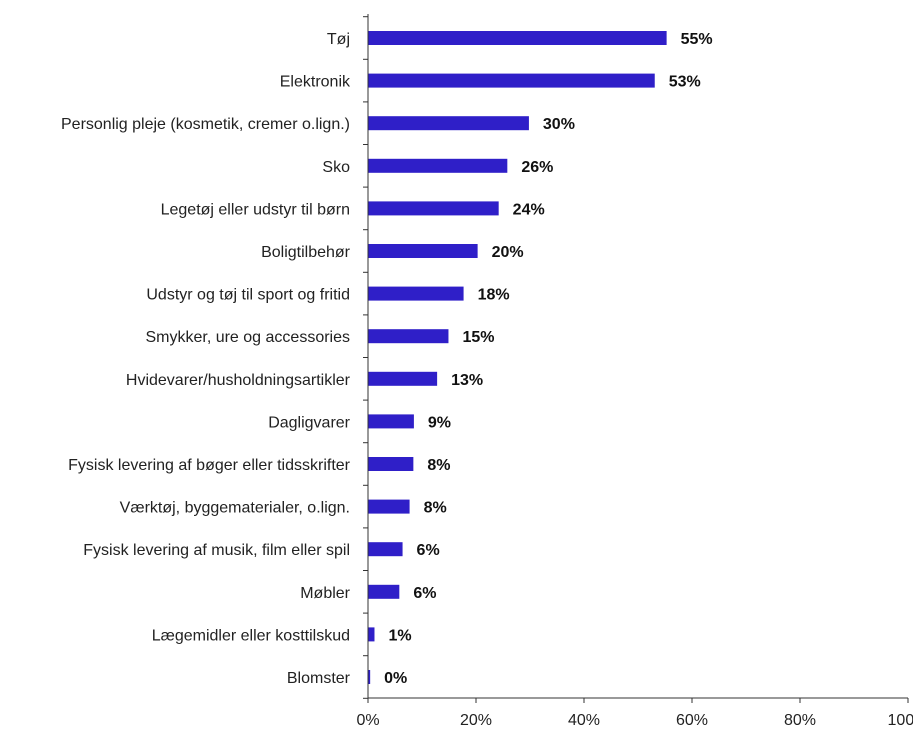 This screenshot has width=913, height=730. Describe the element at coordinates (391, 421) in the screenshot. I see `bar-dagligvarer` at that location.